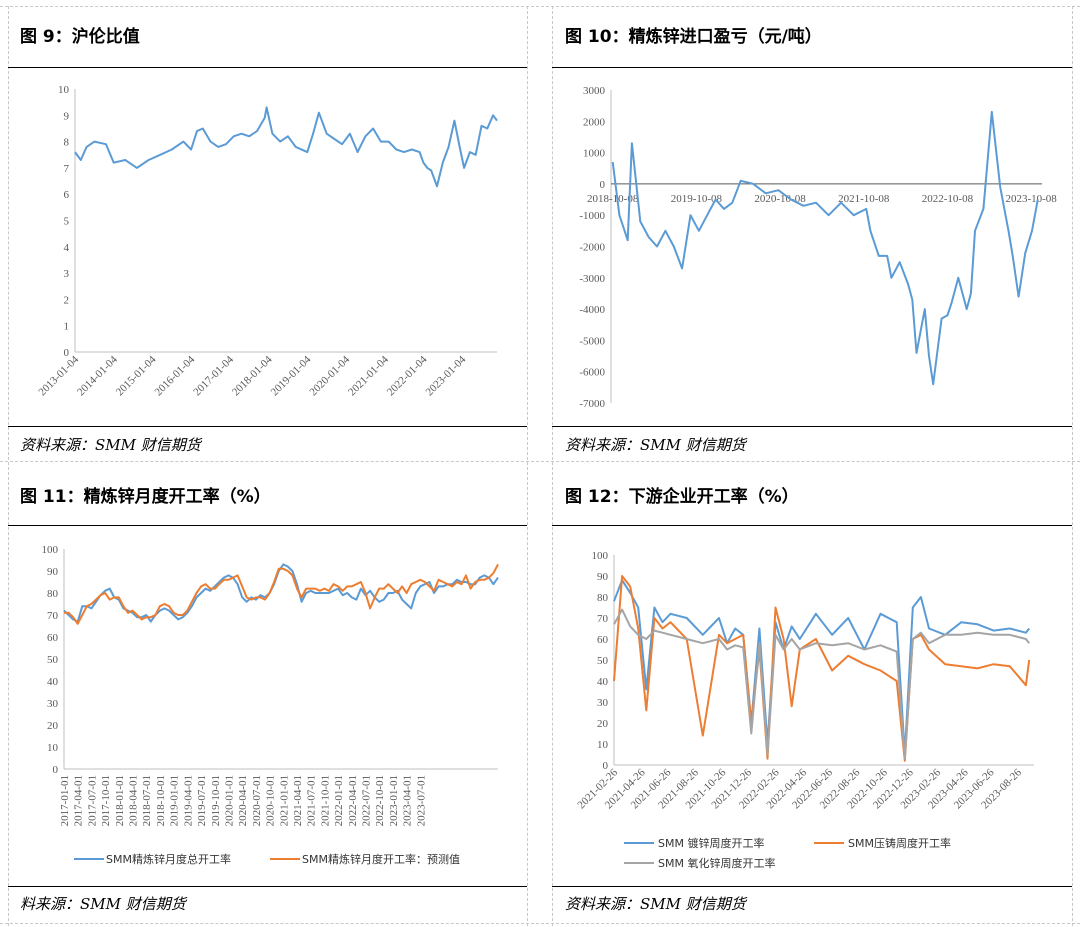 The width and height of the screenshot is (1080, 927). What do you see at coordinates (8, 466) in the screenshot?
I see `grid-border-left` at bounding box center [8, 466].